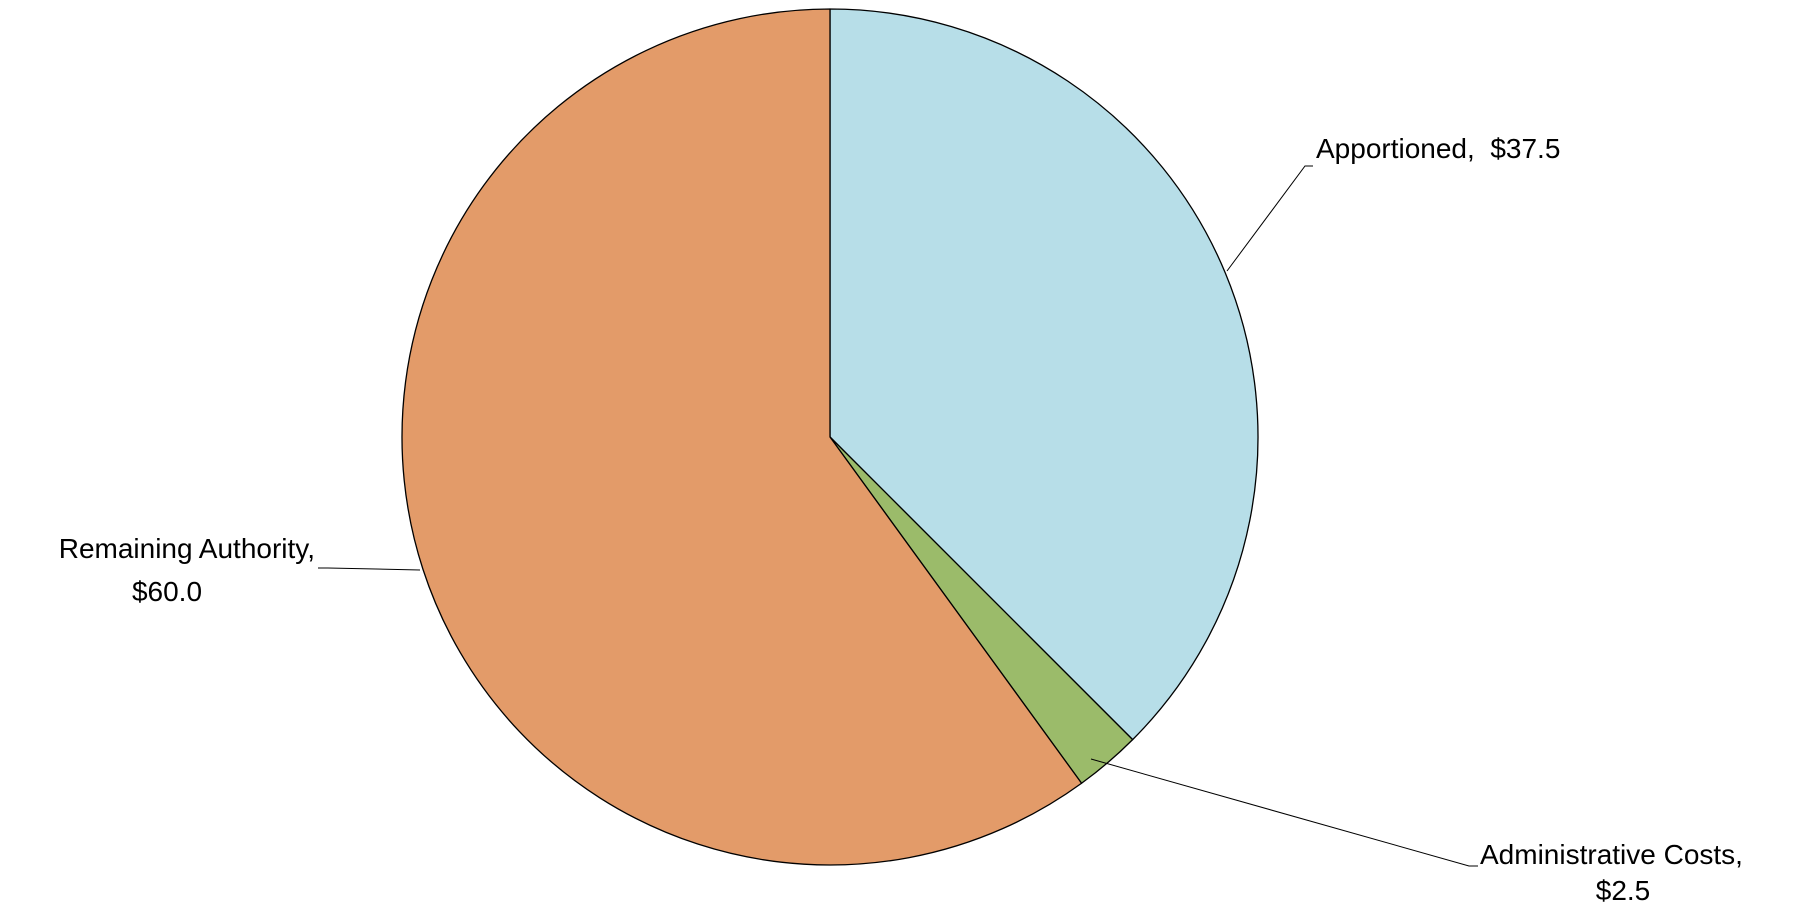 Image resolution: width=1809 pixels, height=916 pixels. I want to click on data-label-apportioned: Apportioned, $37.5, so click(1438, 148).